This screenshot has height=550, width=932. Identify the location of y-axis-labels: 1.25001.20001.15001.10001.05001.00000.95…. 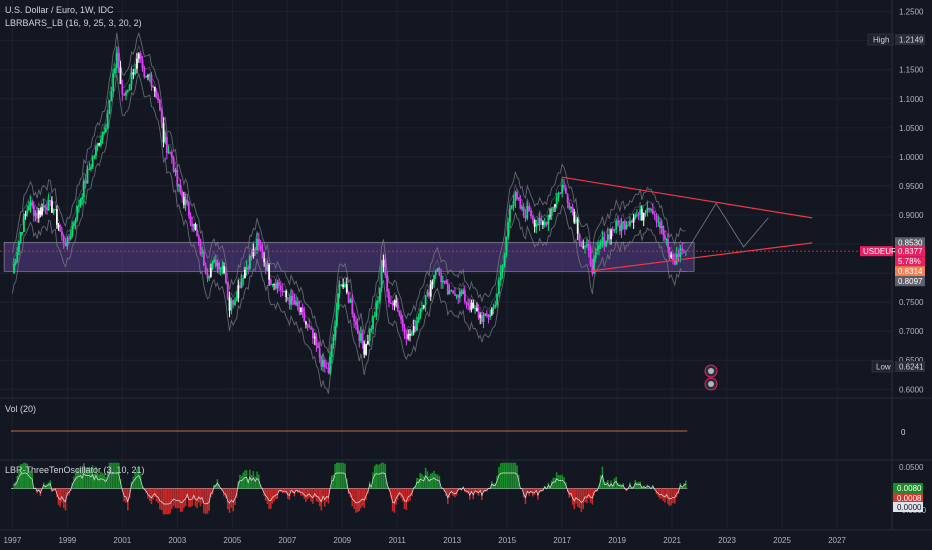
(911, 201).